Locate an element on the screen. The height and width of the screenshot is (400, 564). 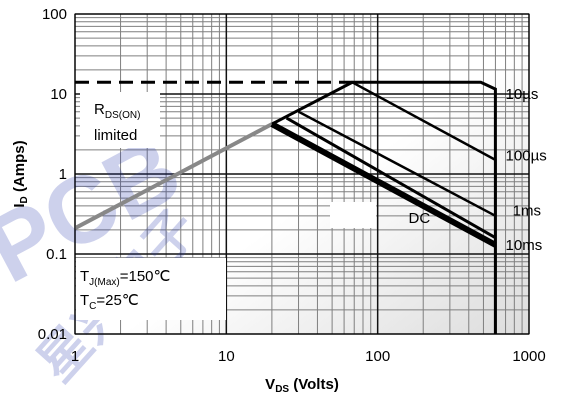
curve-dc is located at coordinates (383, 184).